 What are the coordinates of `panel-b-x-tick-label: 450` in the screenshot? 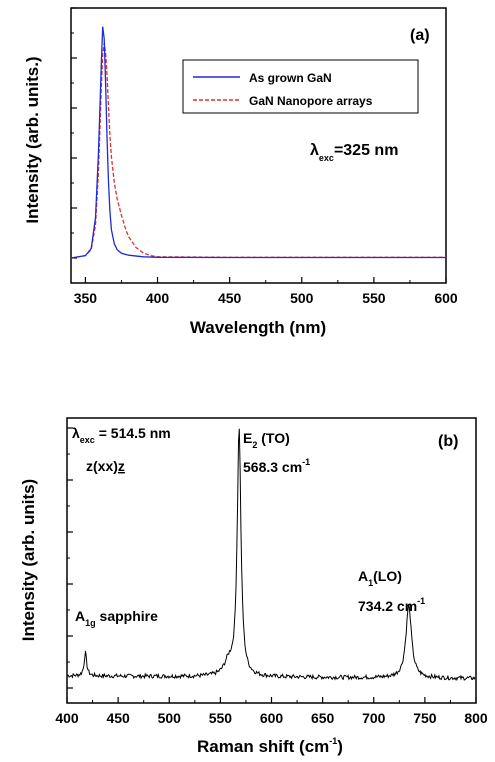 It's located at (118, 718).